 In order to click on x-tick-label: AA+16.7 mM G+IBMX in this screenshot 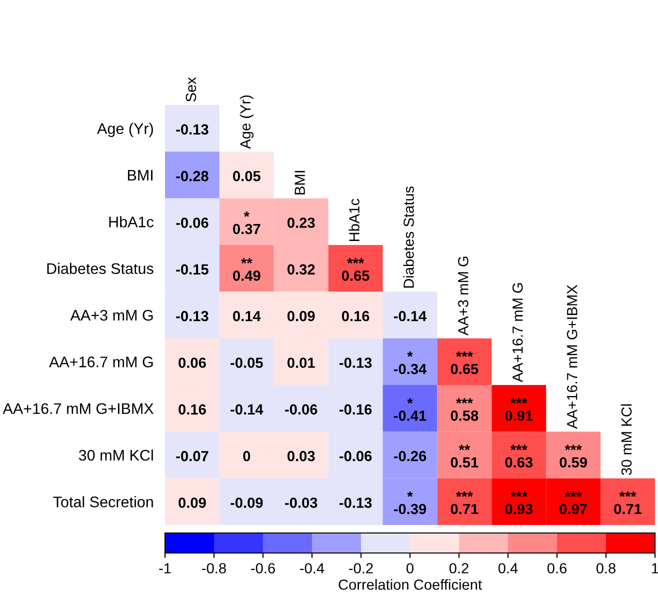, I will do `click(572, 356)`.